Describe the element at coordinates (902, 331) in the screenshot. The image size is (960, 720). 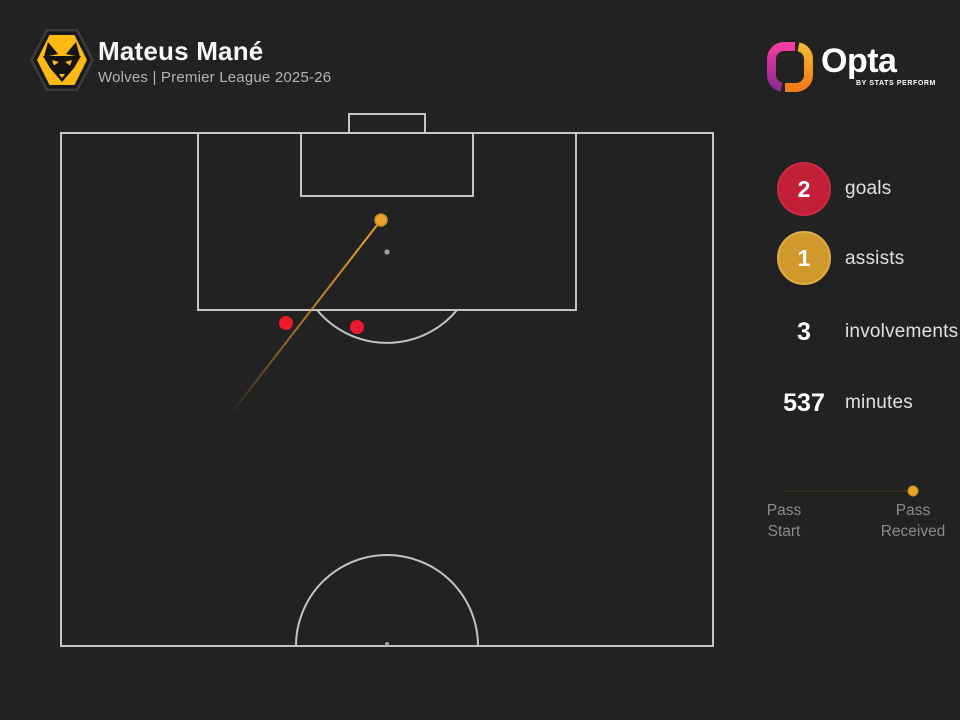
I see `involvements-label: involvements` at that location.